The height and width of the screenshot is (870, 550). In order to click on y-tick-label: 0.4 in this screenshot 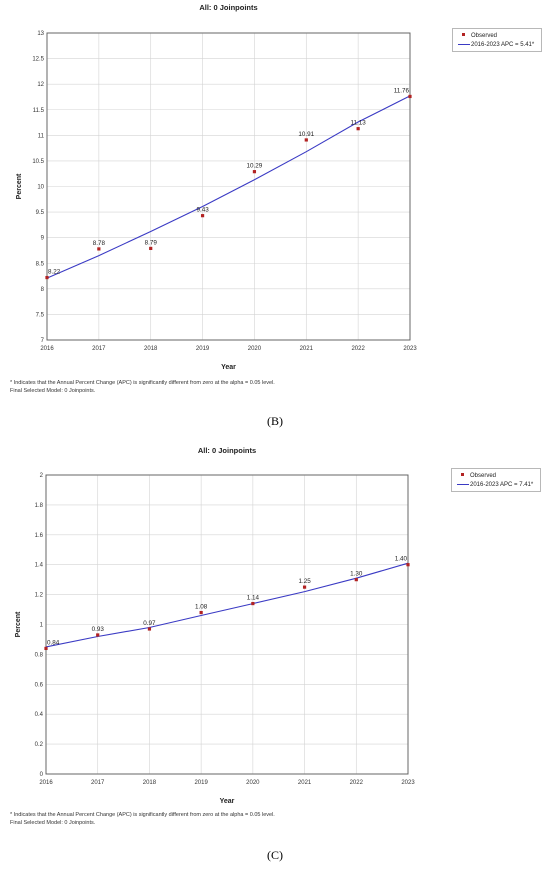, I will do `click(39, 715)`.